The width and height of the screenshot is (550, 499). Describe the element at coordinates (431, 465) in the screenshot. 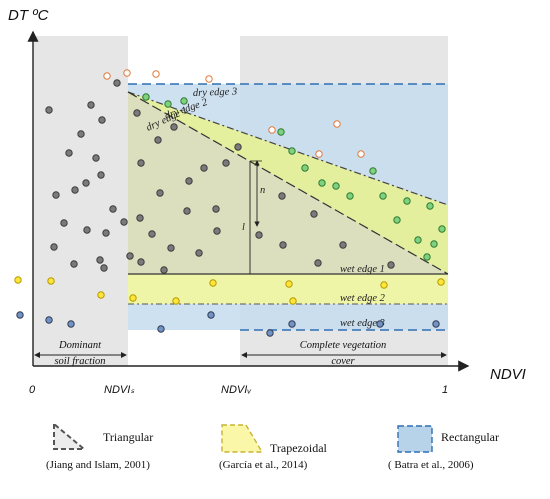

I see `legend-rectangular-citation: ( Batra et al., 2006)` at that location.